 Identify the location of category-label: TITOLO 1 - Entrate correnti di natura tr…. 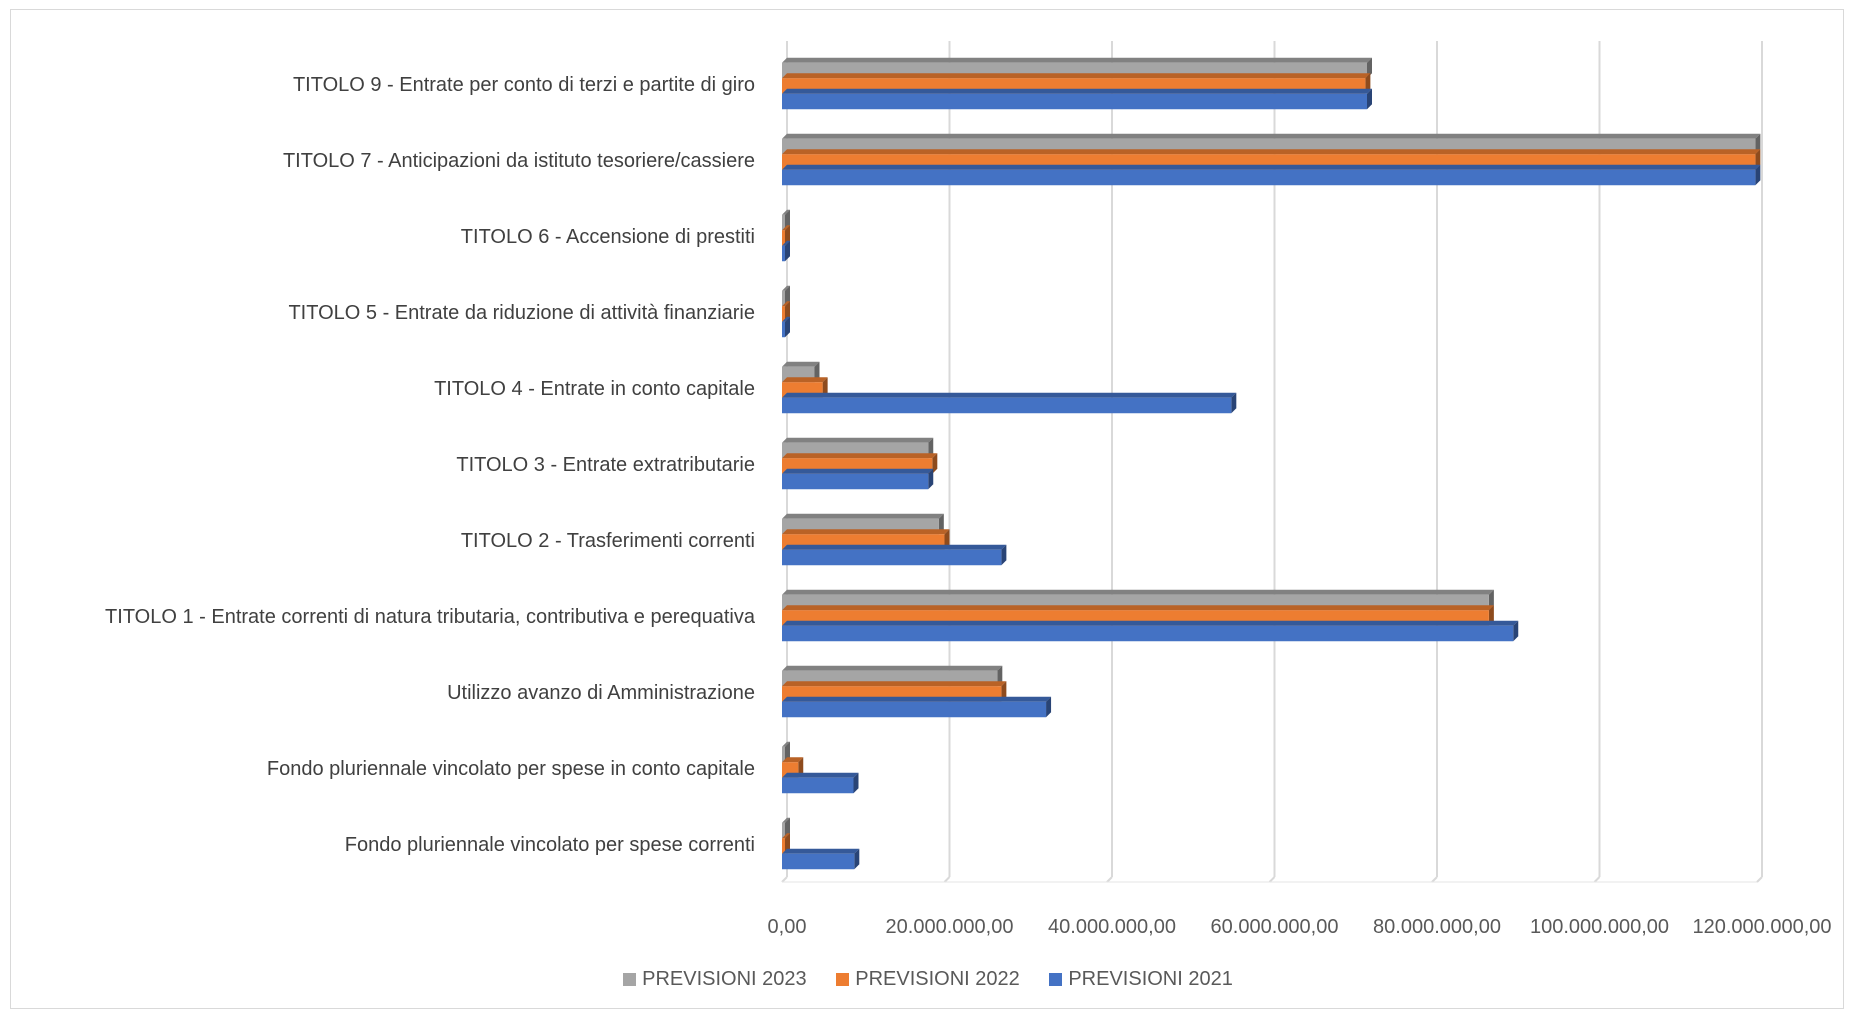
(430, 617).